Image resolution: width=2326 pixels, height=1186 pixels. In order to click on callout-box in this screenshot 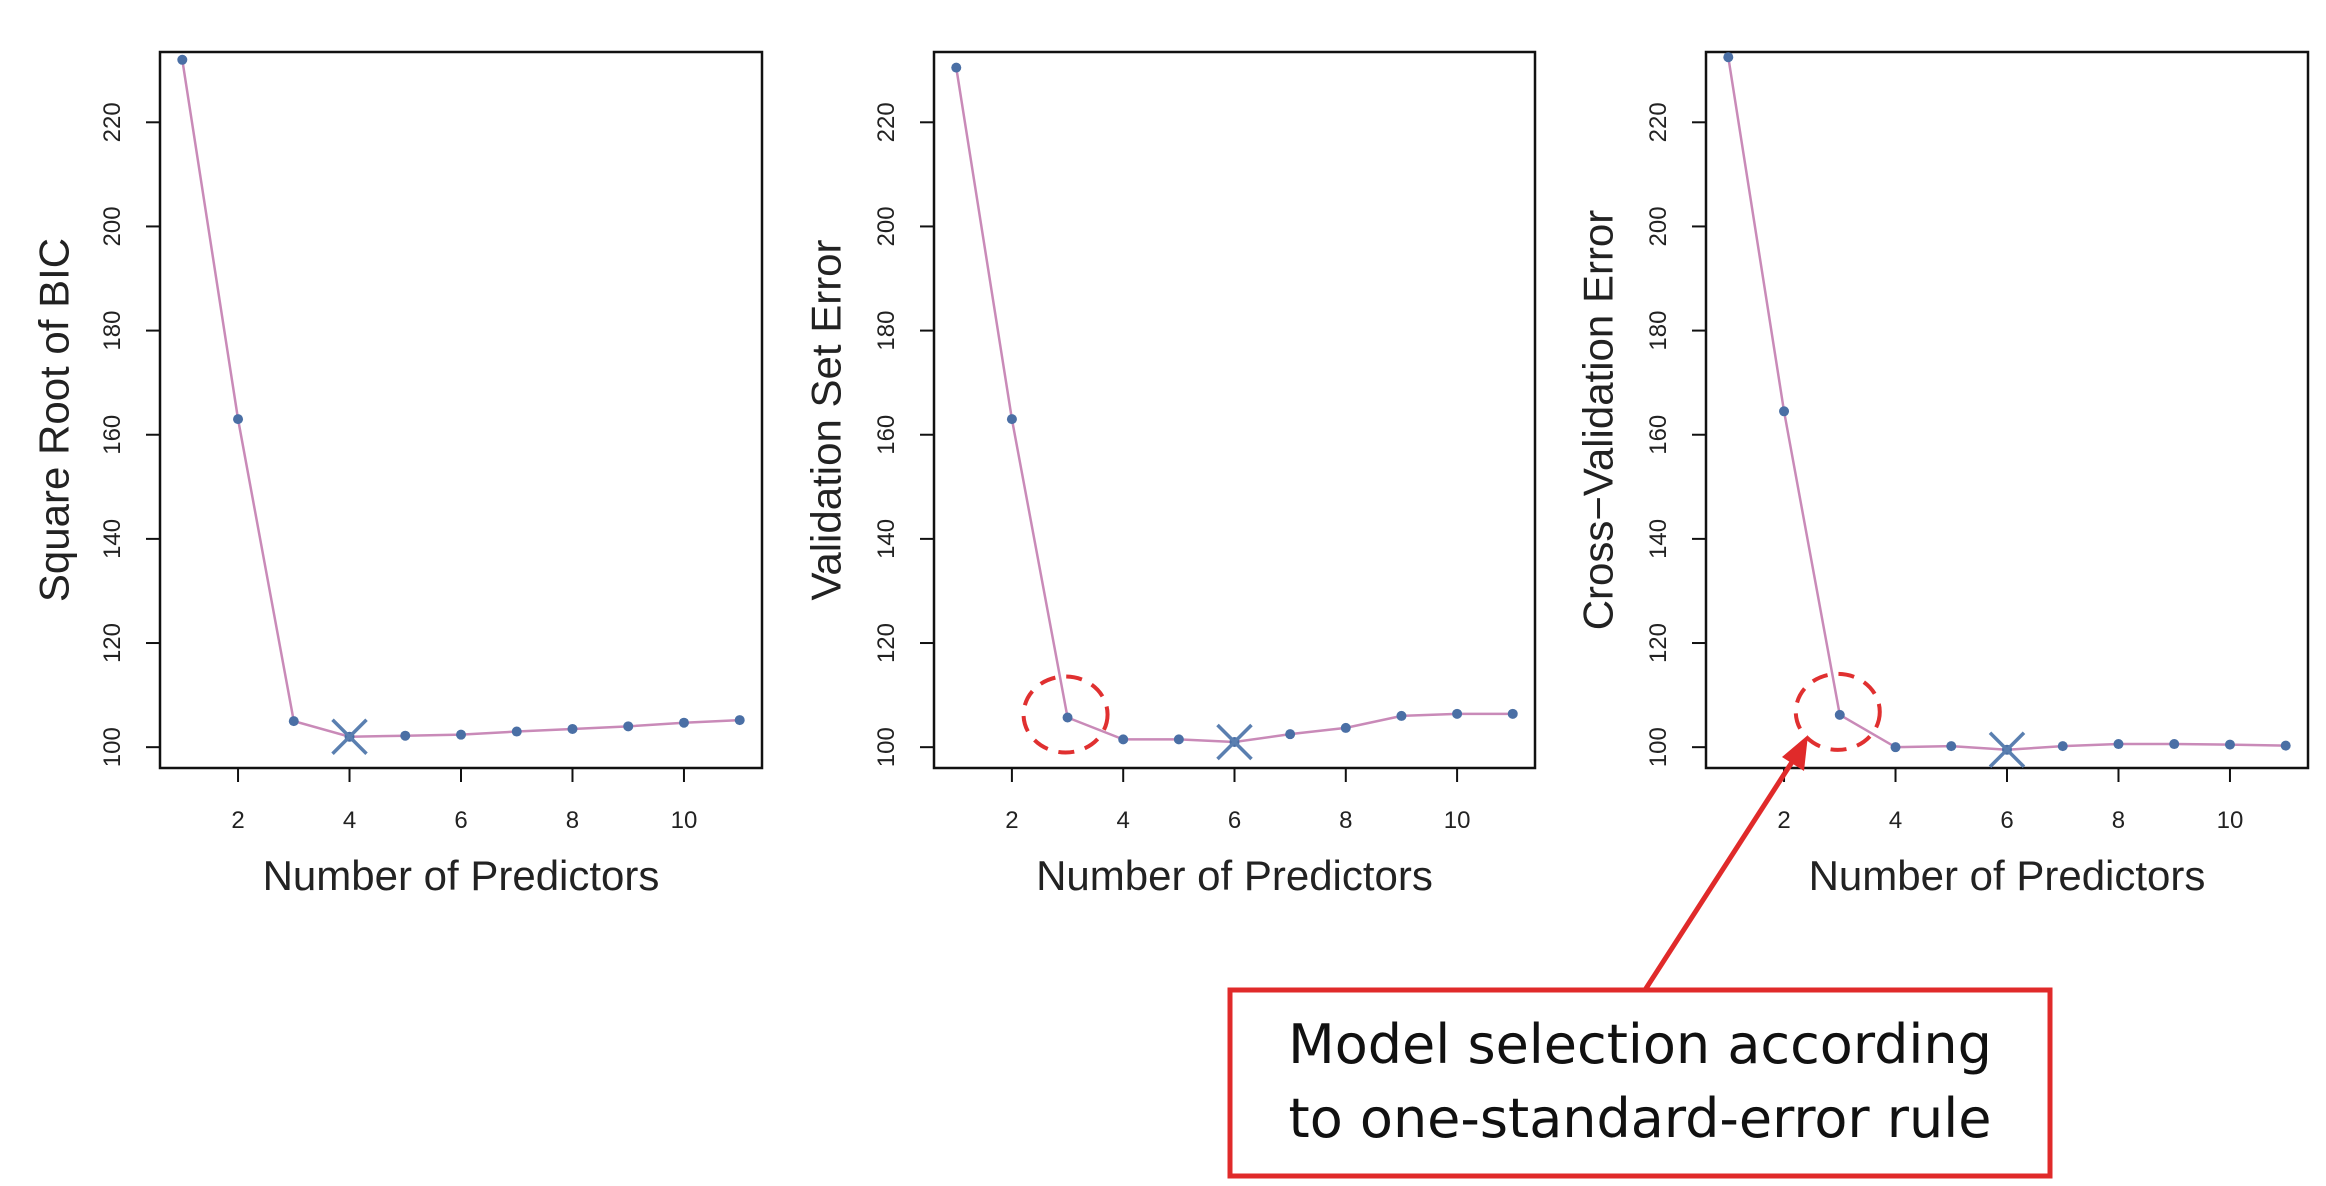, I will do `click(1640, 1083)`.